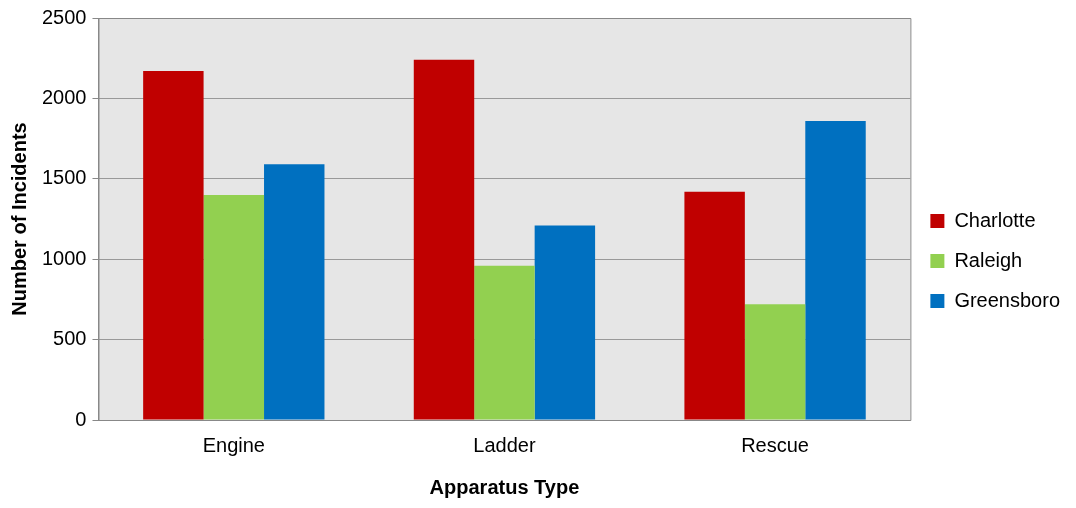  I want to click on x-tick-label: Engine, so click(233, 444).